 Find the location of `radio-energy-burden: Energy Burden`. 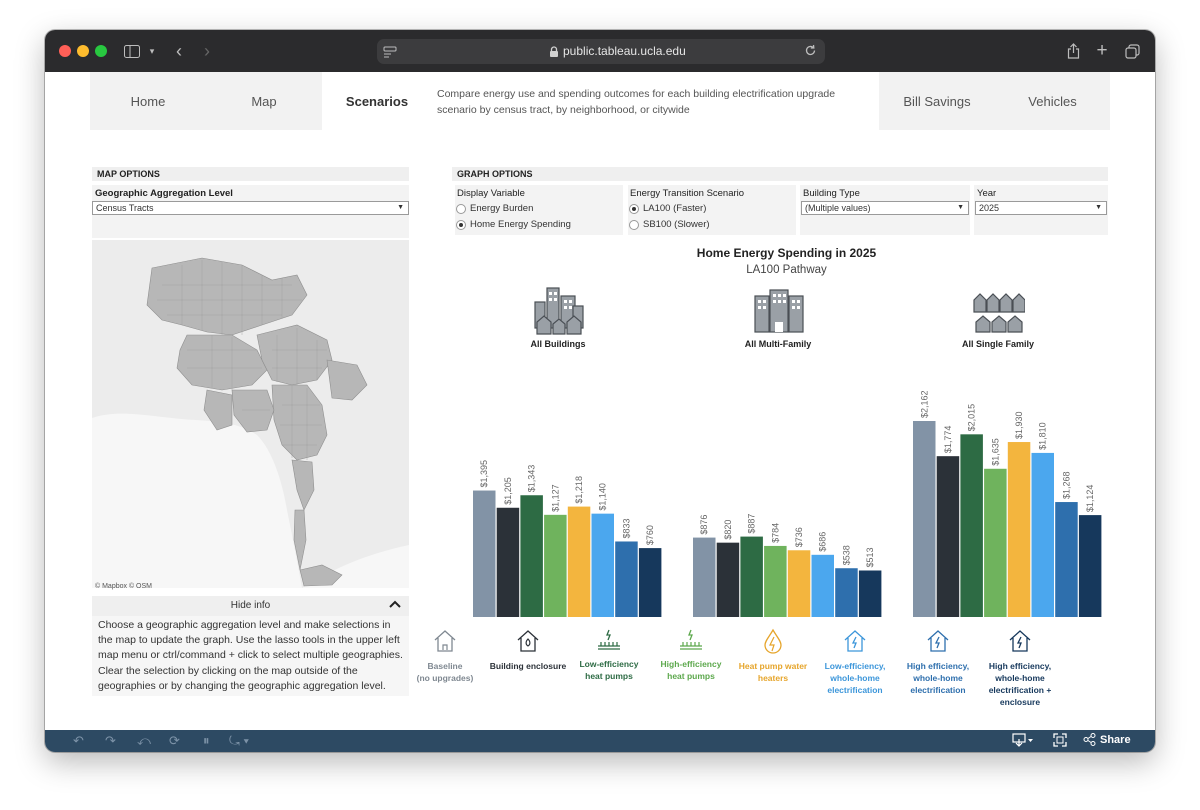

radio-energy-burden: Energy Burden is located at coordinates (494, 208).